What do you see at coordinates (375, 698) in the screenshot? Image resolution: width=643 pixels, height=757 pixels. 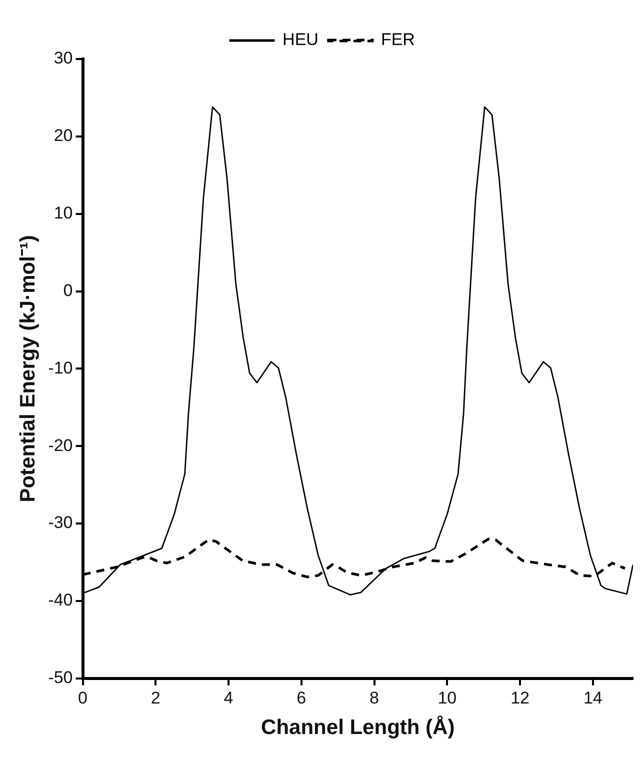 I see `x-tick-label: 8` at bounding box center [375, 698].